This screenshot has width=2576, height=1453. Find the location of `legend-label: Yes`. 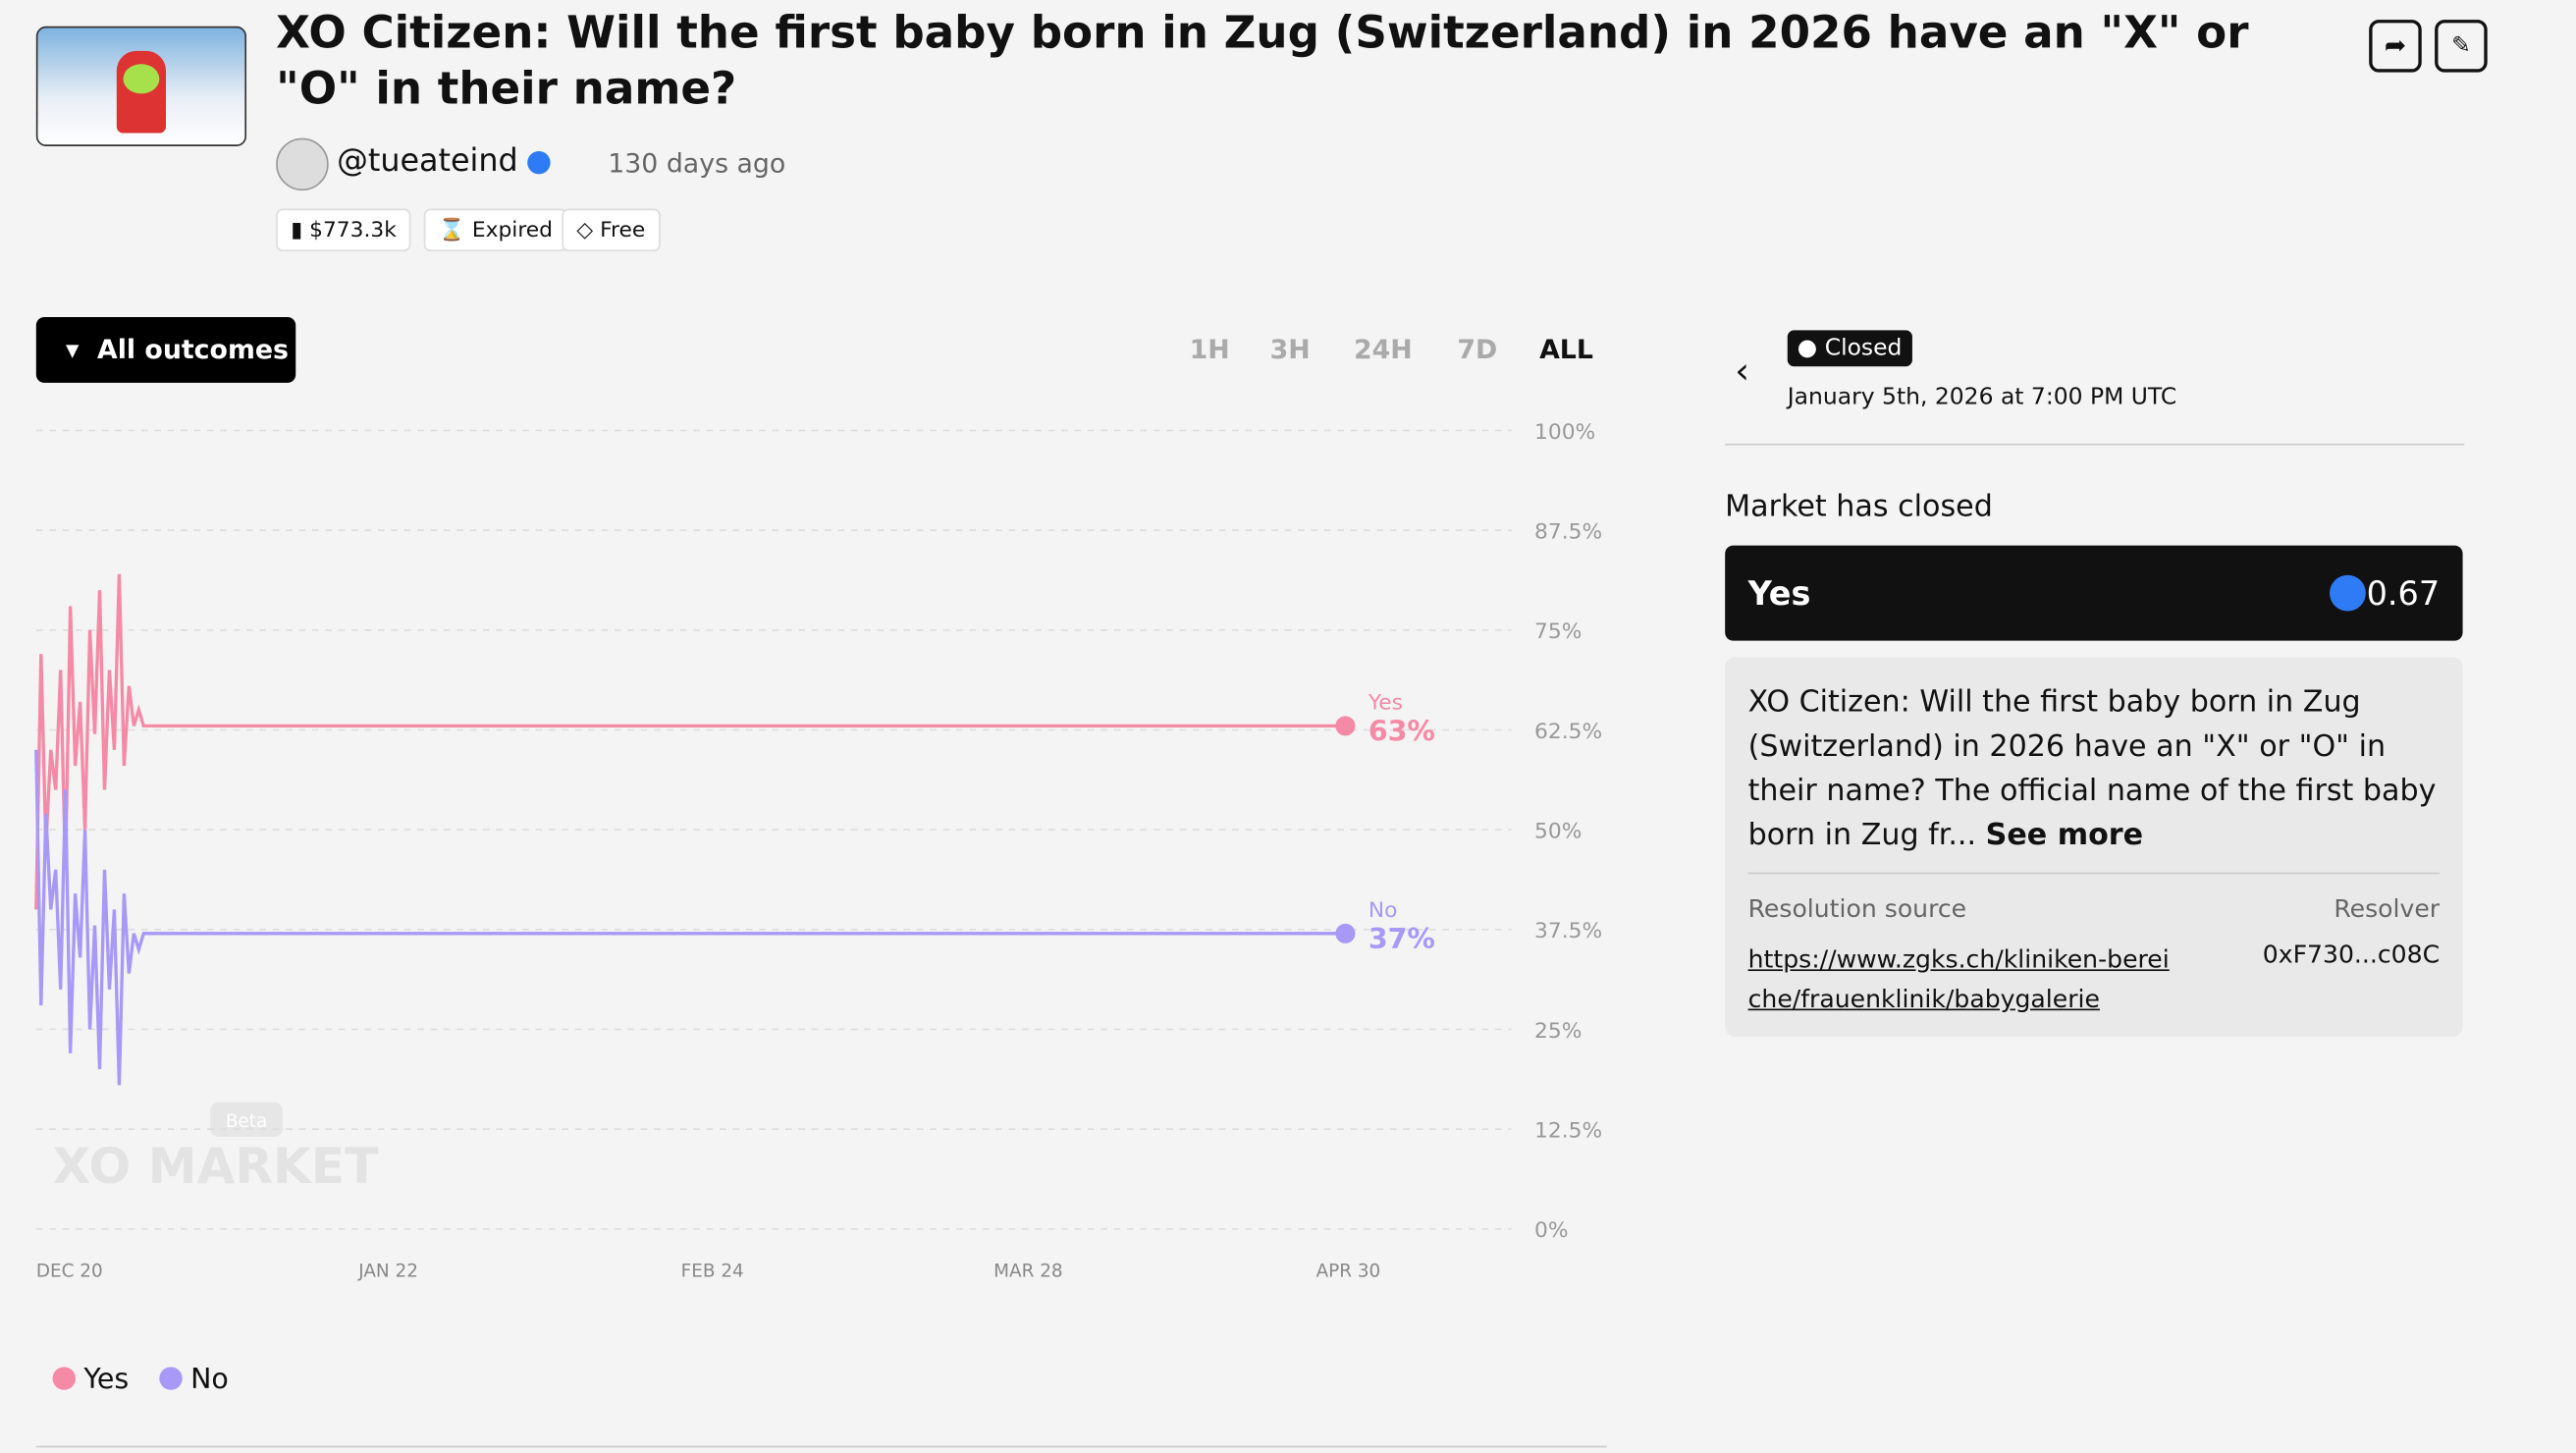

legend-label: Yes is located at coordinates (105, 1379).